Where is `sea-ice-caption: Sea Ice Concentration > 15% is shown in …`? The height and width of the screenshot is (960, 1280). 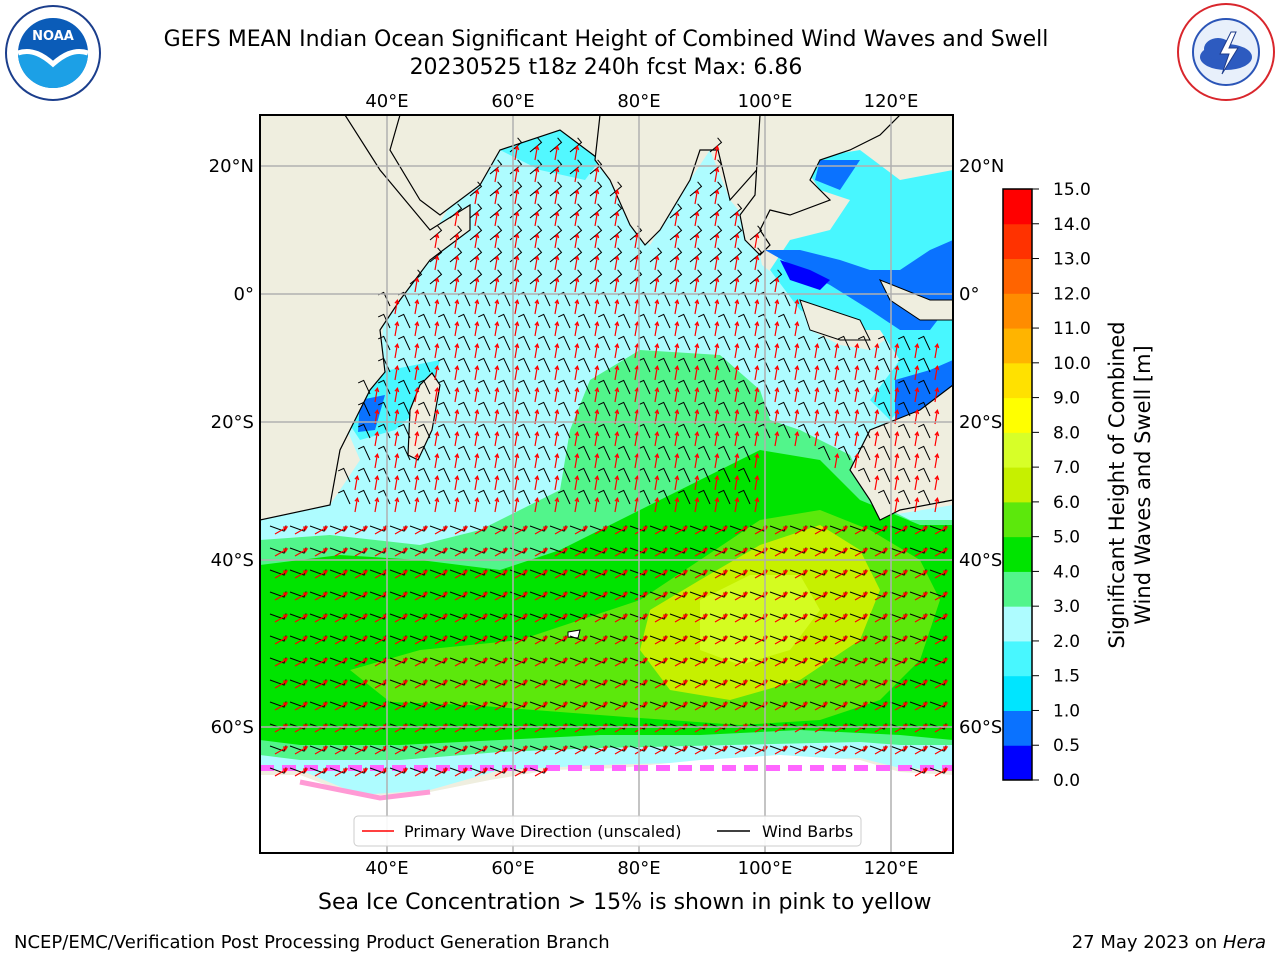 sea-ice-caption: Sea Ice Concentration > 15% is shown in … is located at coordinates (625, 902).